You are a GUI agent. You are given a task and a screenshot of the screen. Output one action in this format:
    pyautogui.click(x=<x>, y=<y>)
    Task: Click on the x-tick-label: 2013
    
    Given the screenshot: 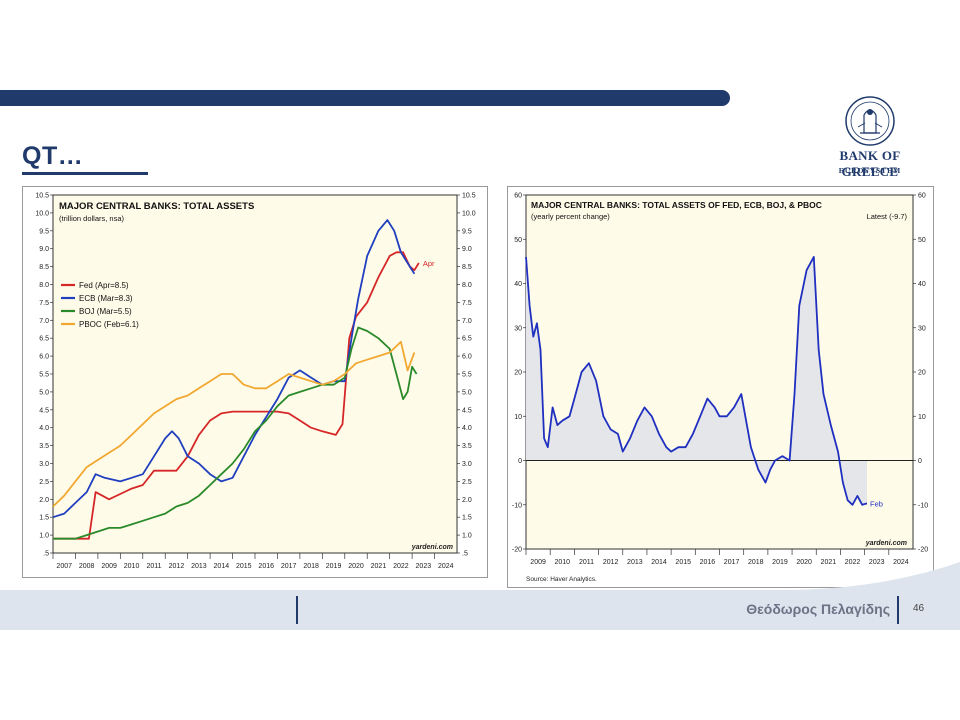 What is the action you would take?
    pyautogui.click(x=635, y=562)
    